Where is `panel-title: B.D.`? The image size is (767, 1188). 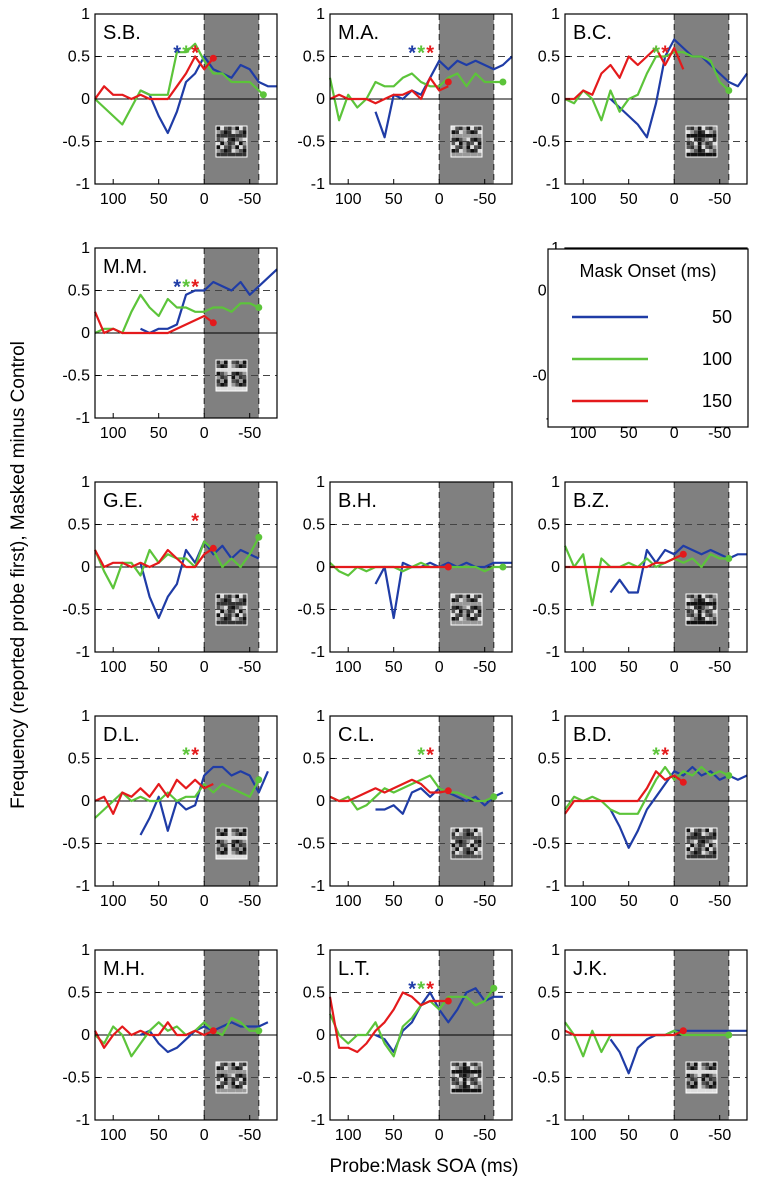
panel-title: B.D. is located at coordinates (592, 735).